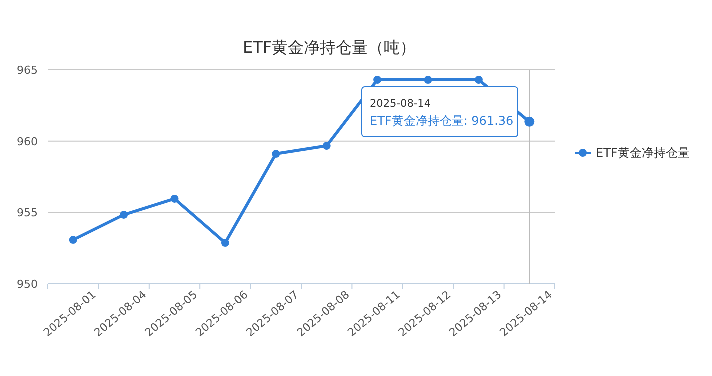 The image size is (712, 376). I want to click on y-tick-label: 955, so click(27, 213).